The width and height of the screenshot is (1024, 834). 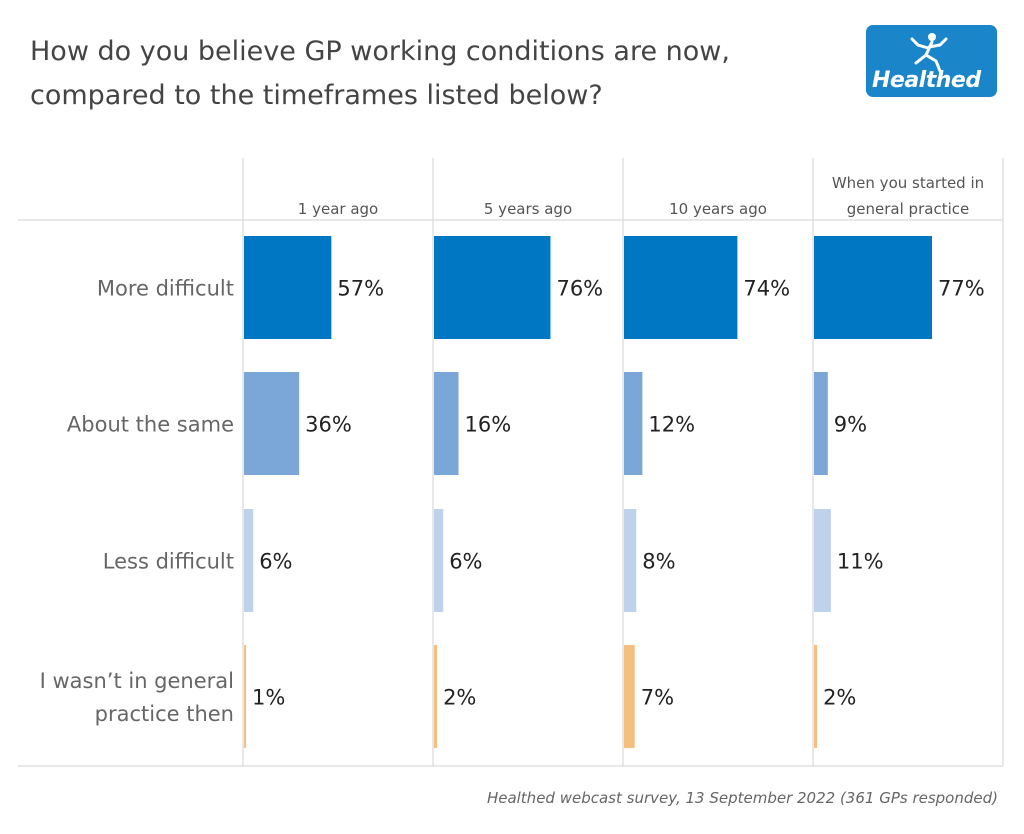 What do you see at coordinates (338, 209) in the screenshot?
I see `panel-header-label: 1 year ago` at bounding box center [338, 209].